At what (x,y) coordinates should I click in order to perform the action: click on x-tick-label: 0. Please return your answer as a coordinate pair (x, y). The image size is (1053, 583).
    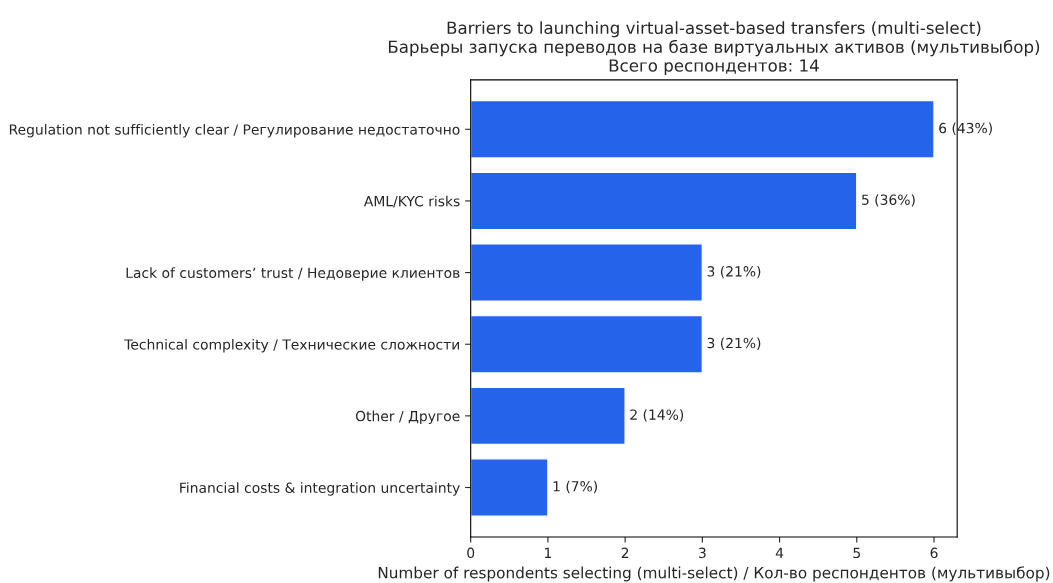
    Looking at the image, I should click on (471, 553).